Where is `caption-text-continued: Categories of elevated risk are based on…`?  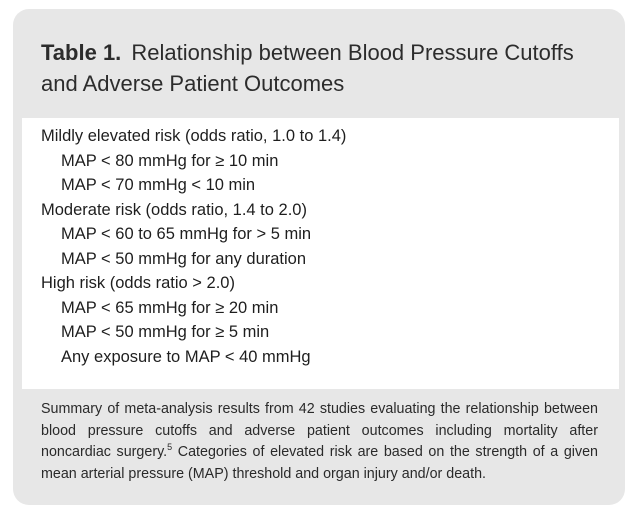
caption-text-continued: Categories of elevated risk are based on… is located at coordinates (319, 463).